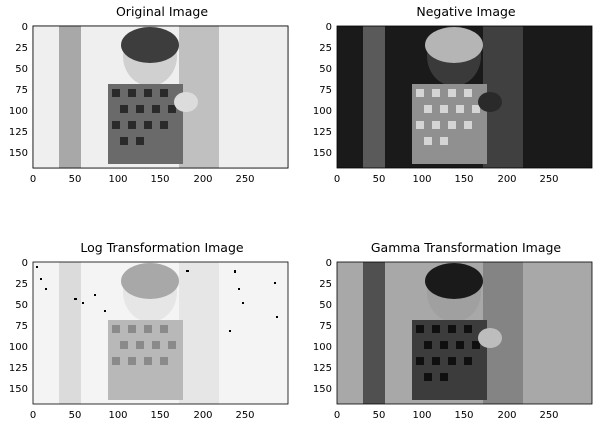  Describe the element at coordinates (162, 247) in the screenshot. I see `panel-title: Log Transformation Image` at that location.